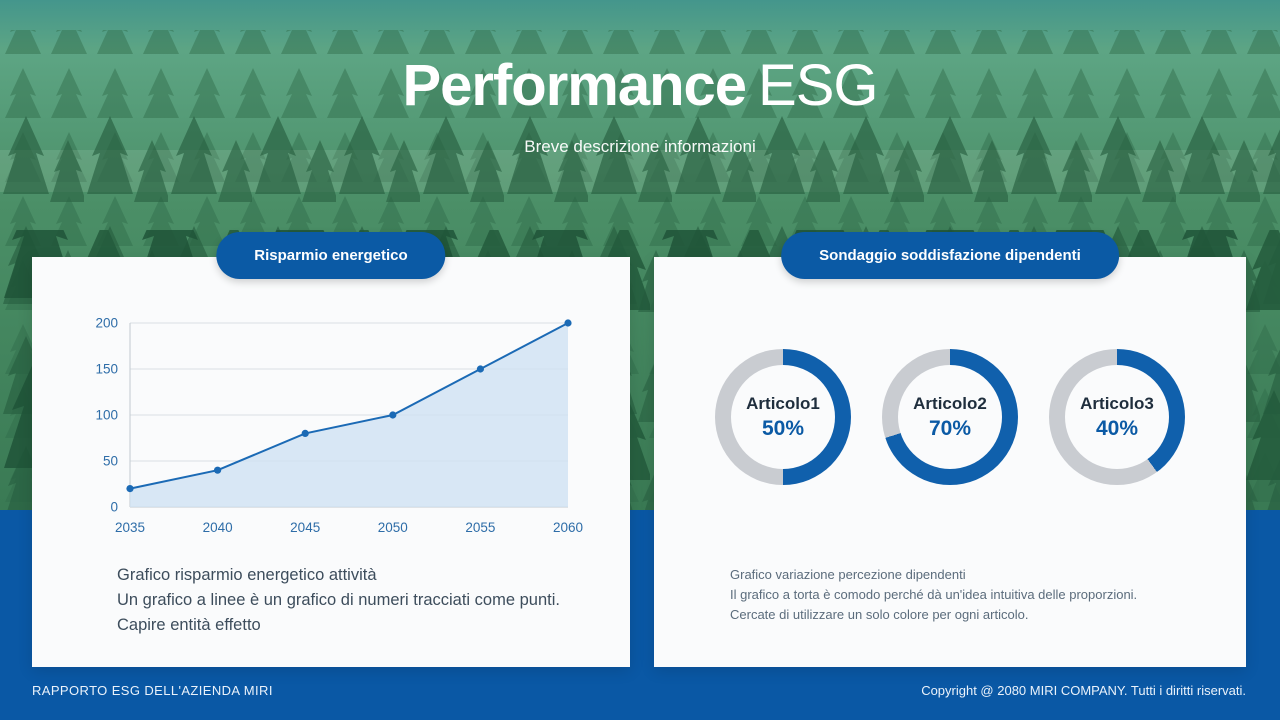 The width and height of the screenshot is (1280, 720). Describe the element at coordinates (106, 369) in the screenshot. I see `svg-text: 150` at that location.